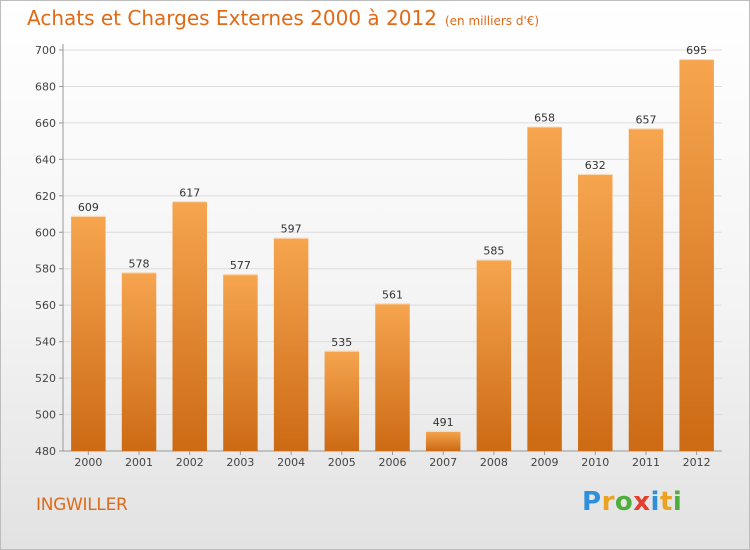  I want to click on y-tick-label: 700, so click(45, 50).